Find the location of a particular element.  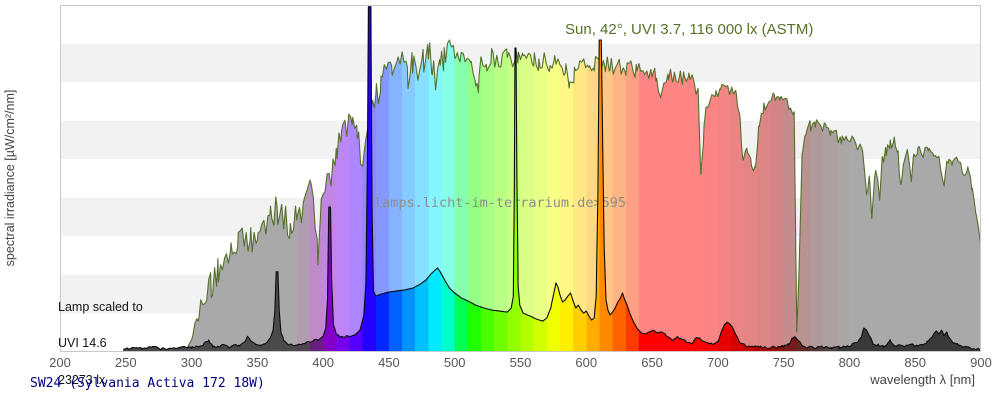

watermark: lamps.licht-im-terrarium.de>595 is located at coordinates (500, 203).